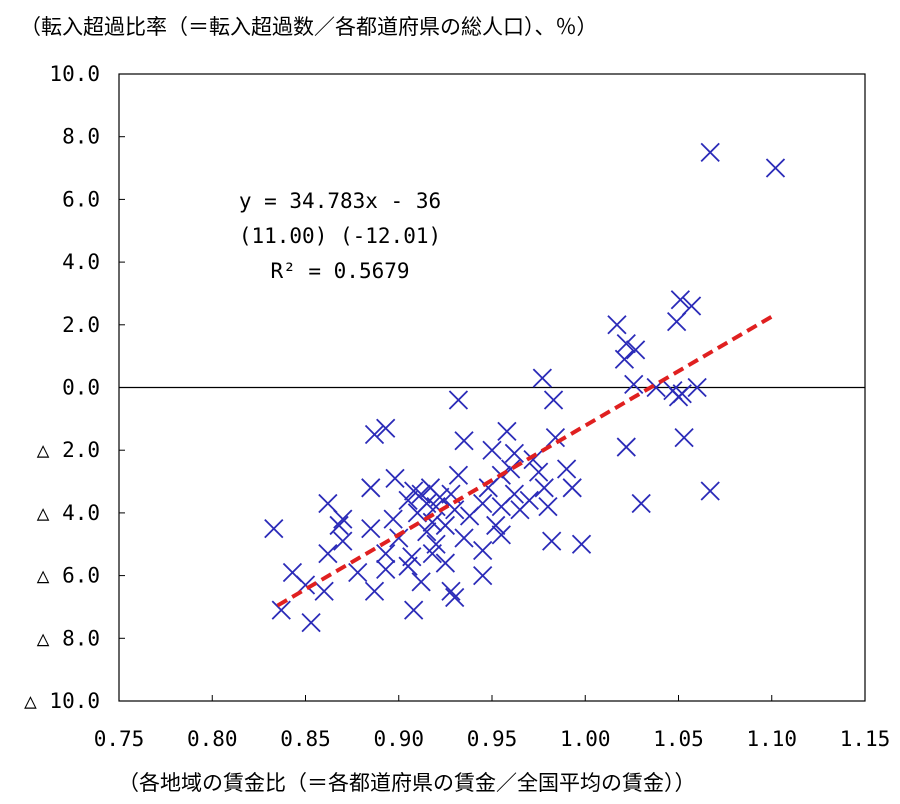 Image resolution: width=900 pixels, height=804 pixels. What do you see at coordinates (305, 739) in the screenshot?
I see `x-tick-label: 0.85` at bounding box center [305, 739].